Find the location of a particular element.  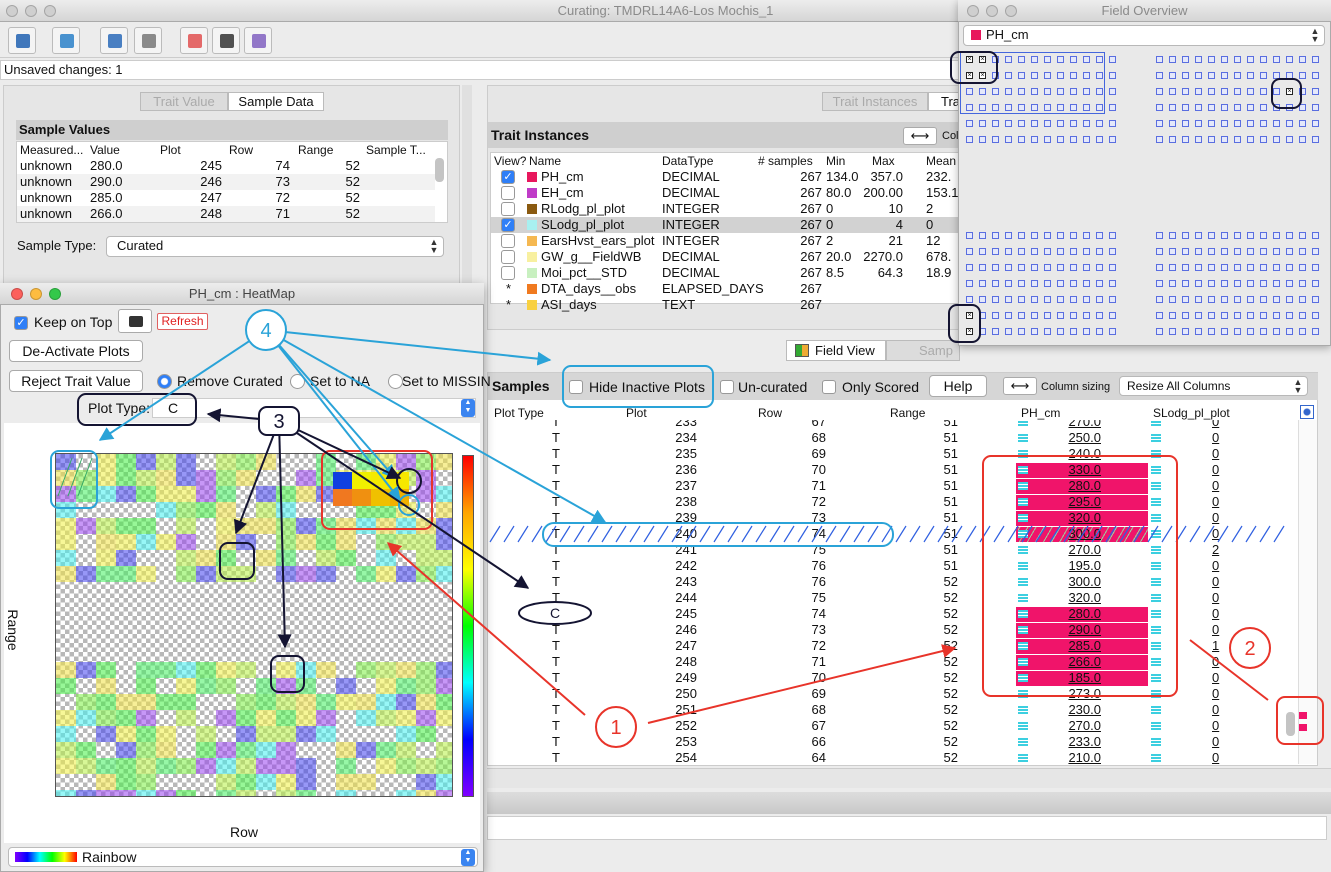

plot-type-field is located at coordinates (314, 408).